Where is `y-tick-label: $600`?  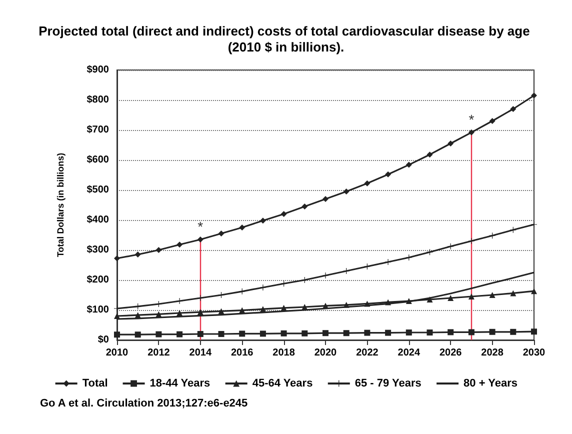
y-tick-label: $600 is located at coordinates (98, 160).